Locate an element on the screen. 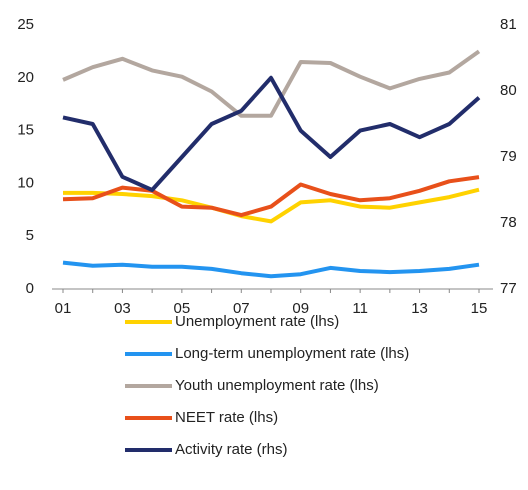 Image resolution: width=528 pixels, height=490 pixels. y2-tick-label: 78 is located at coordinates (508, 222).